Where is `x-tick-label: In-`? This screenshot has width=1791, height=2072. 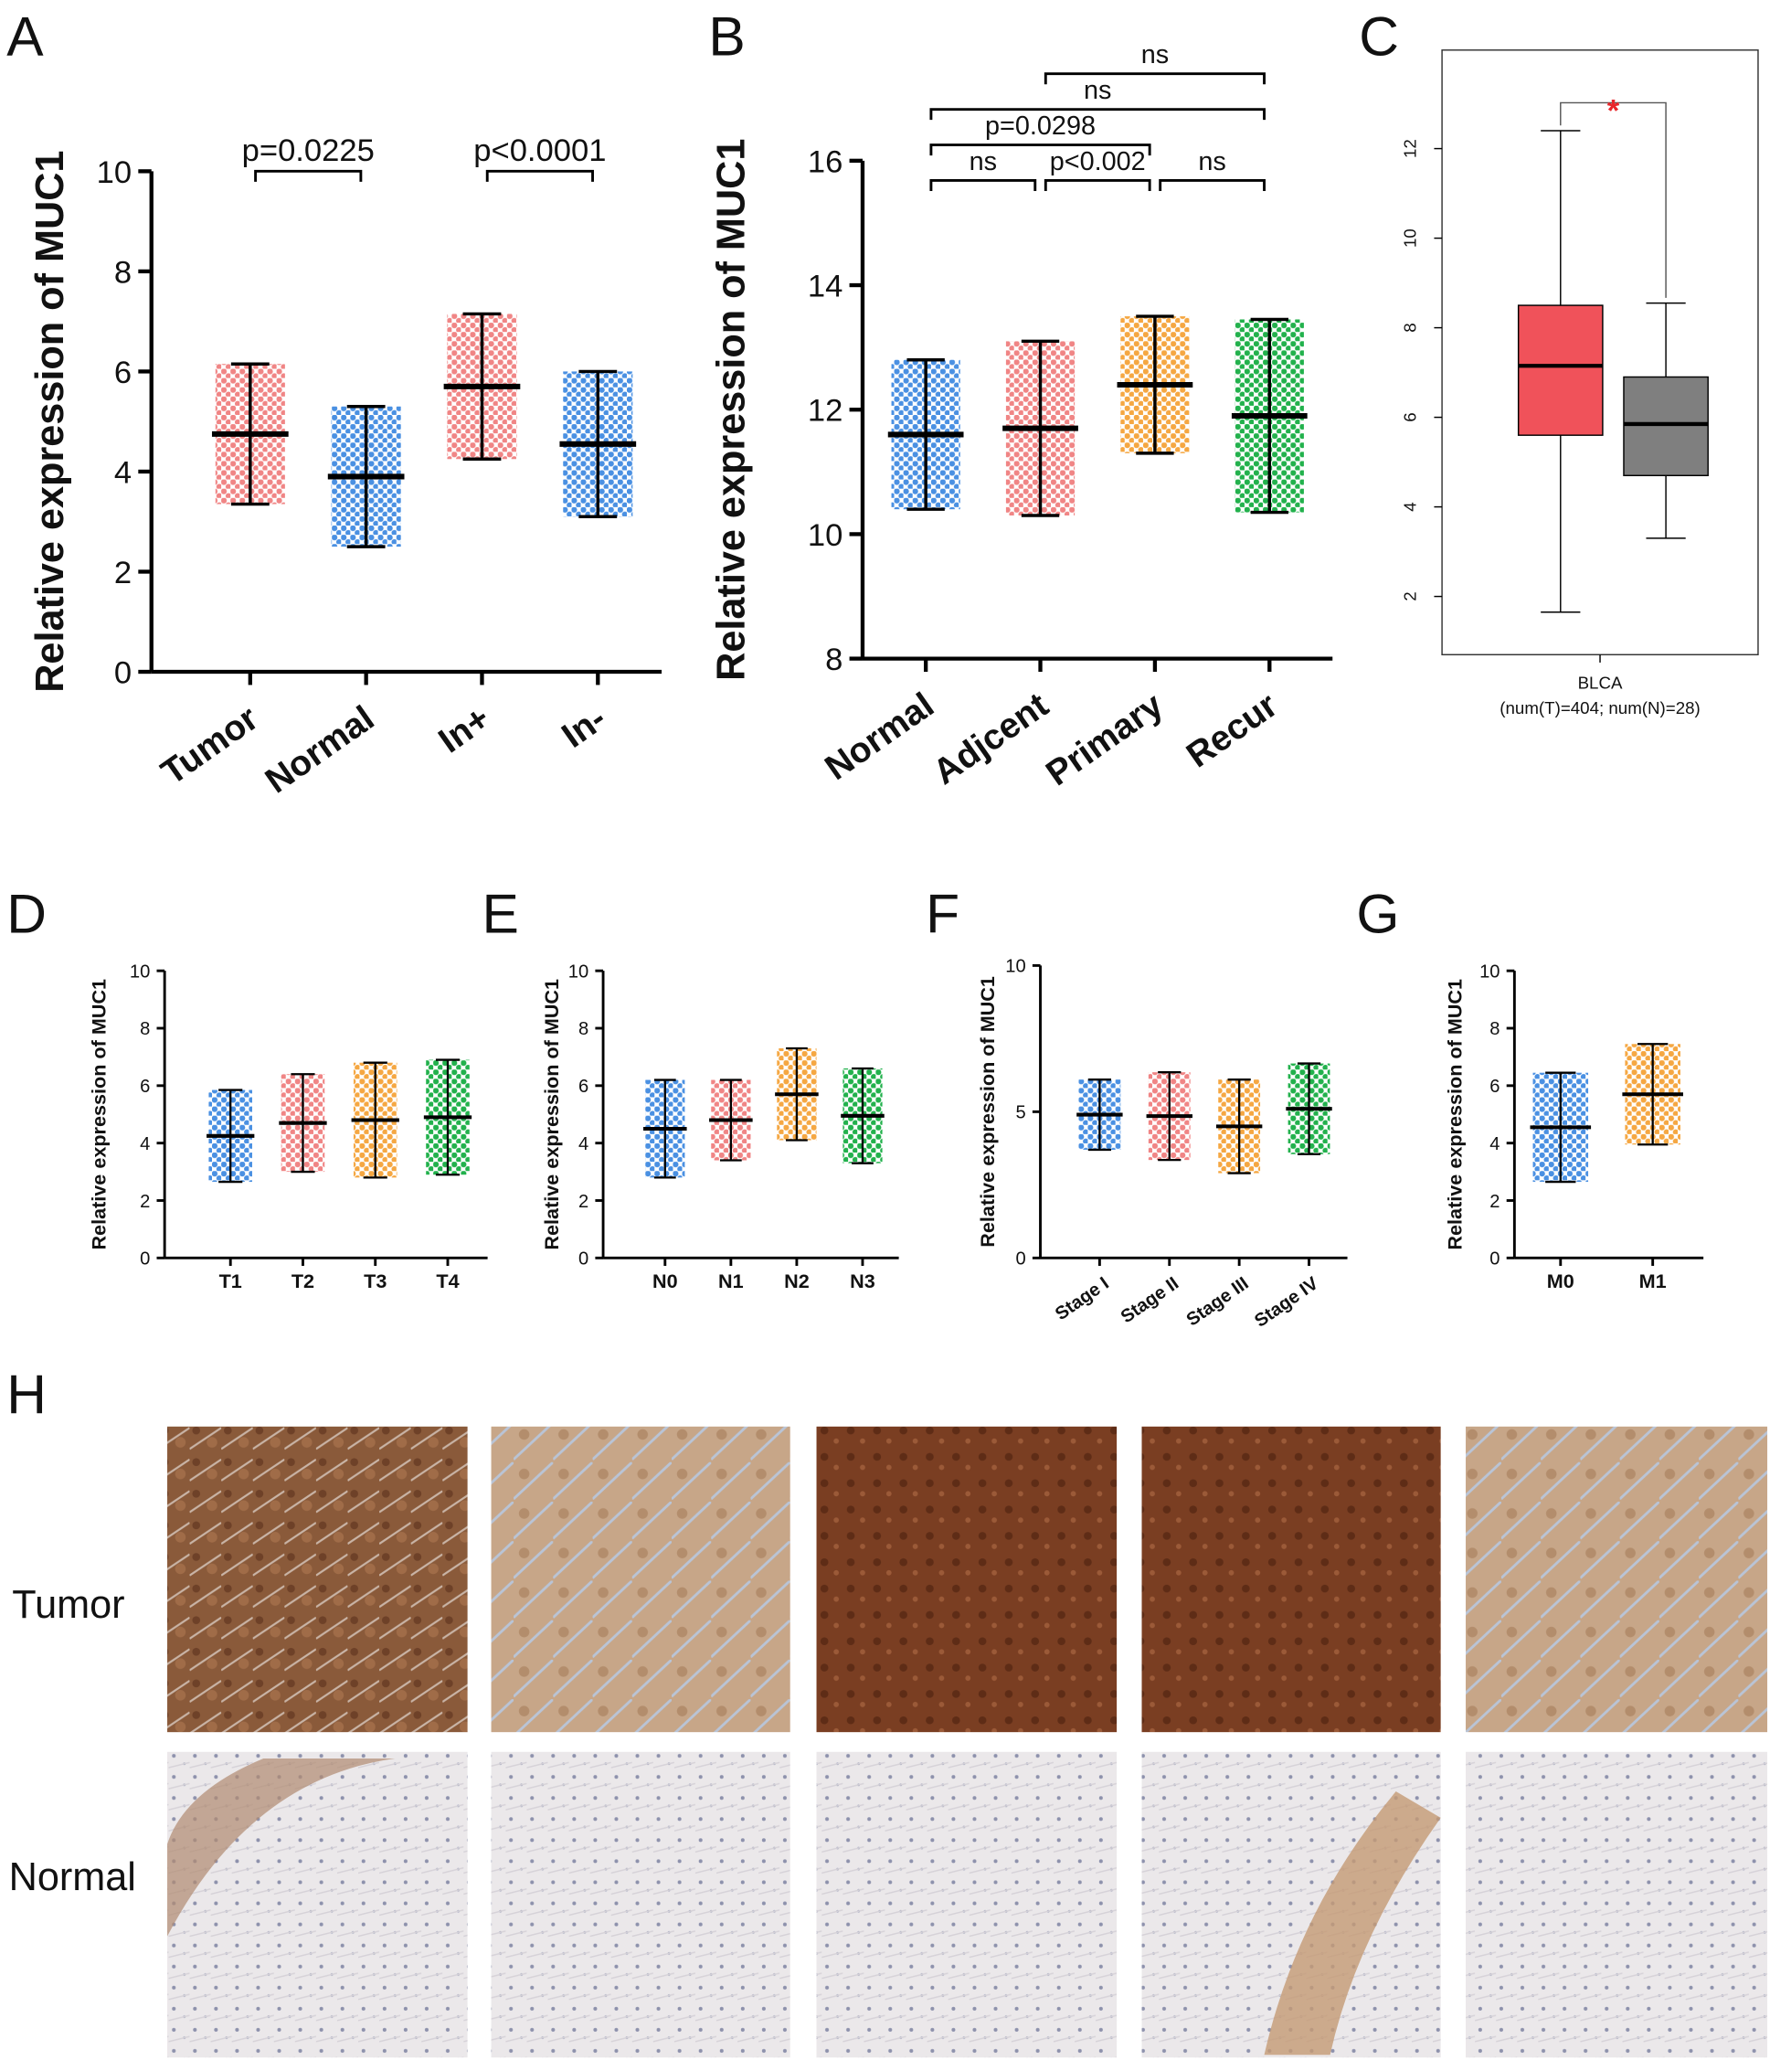
x-tick-label: In- is located at coordinates (584, 726).